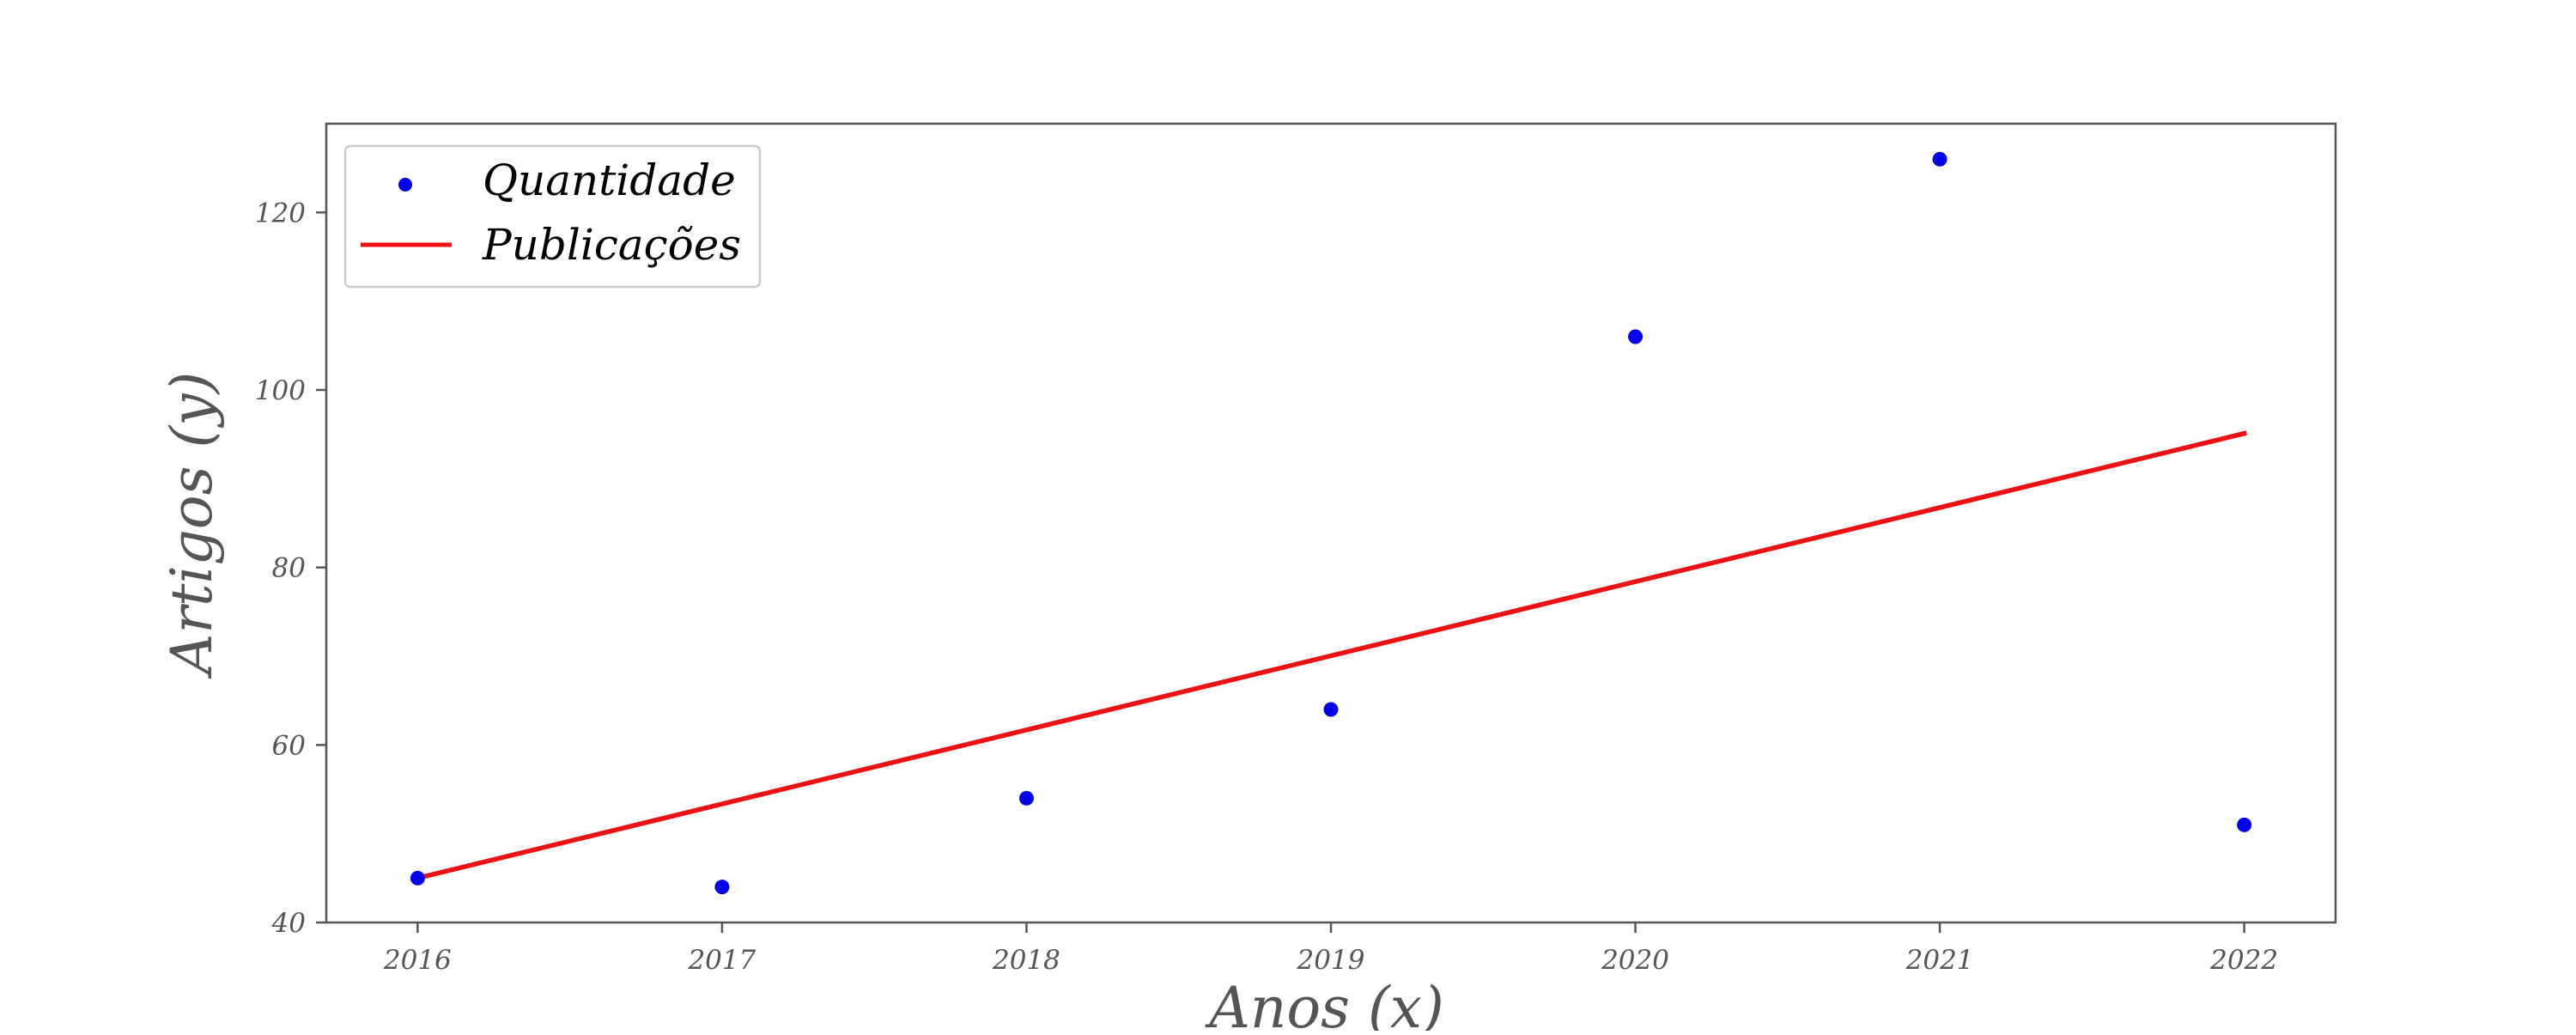 The width and height of the screenshot is (2576, 1035). I want to click on y-axis-ticks: 40 60 80 100 120, so click(291, 568).